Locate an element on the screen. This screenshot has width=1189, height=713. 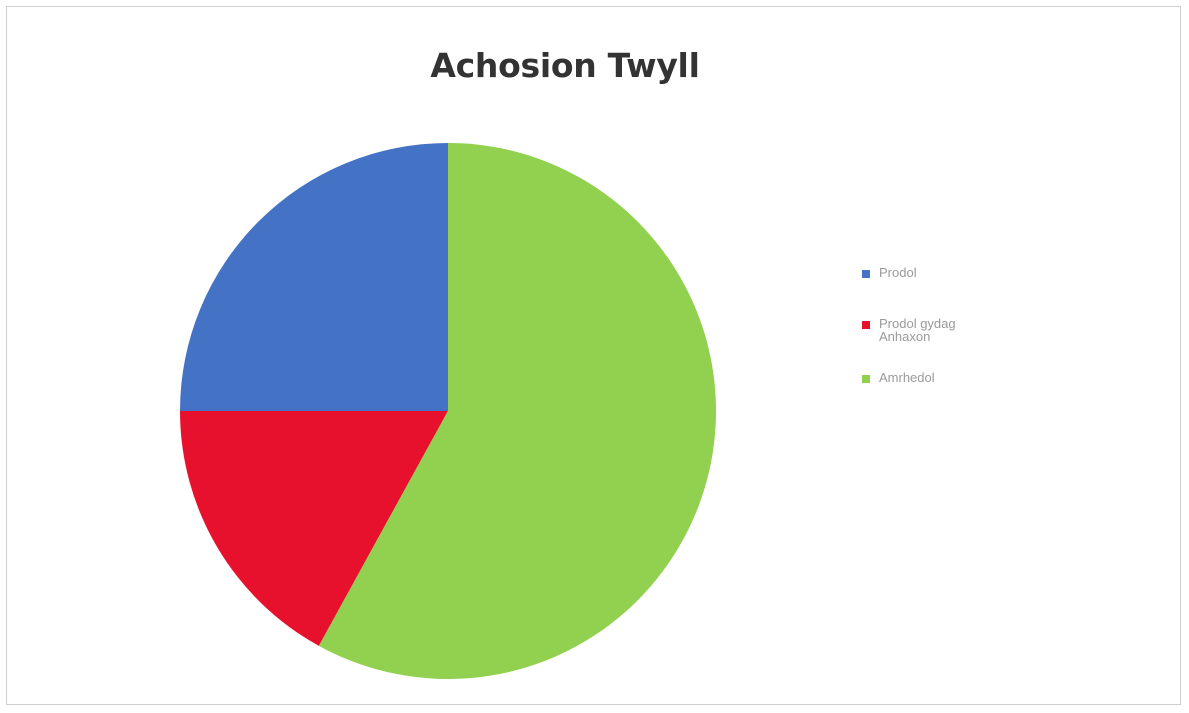
legend-item: Prodol is located at coordinates (942, 272).